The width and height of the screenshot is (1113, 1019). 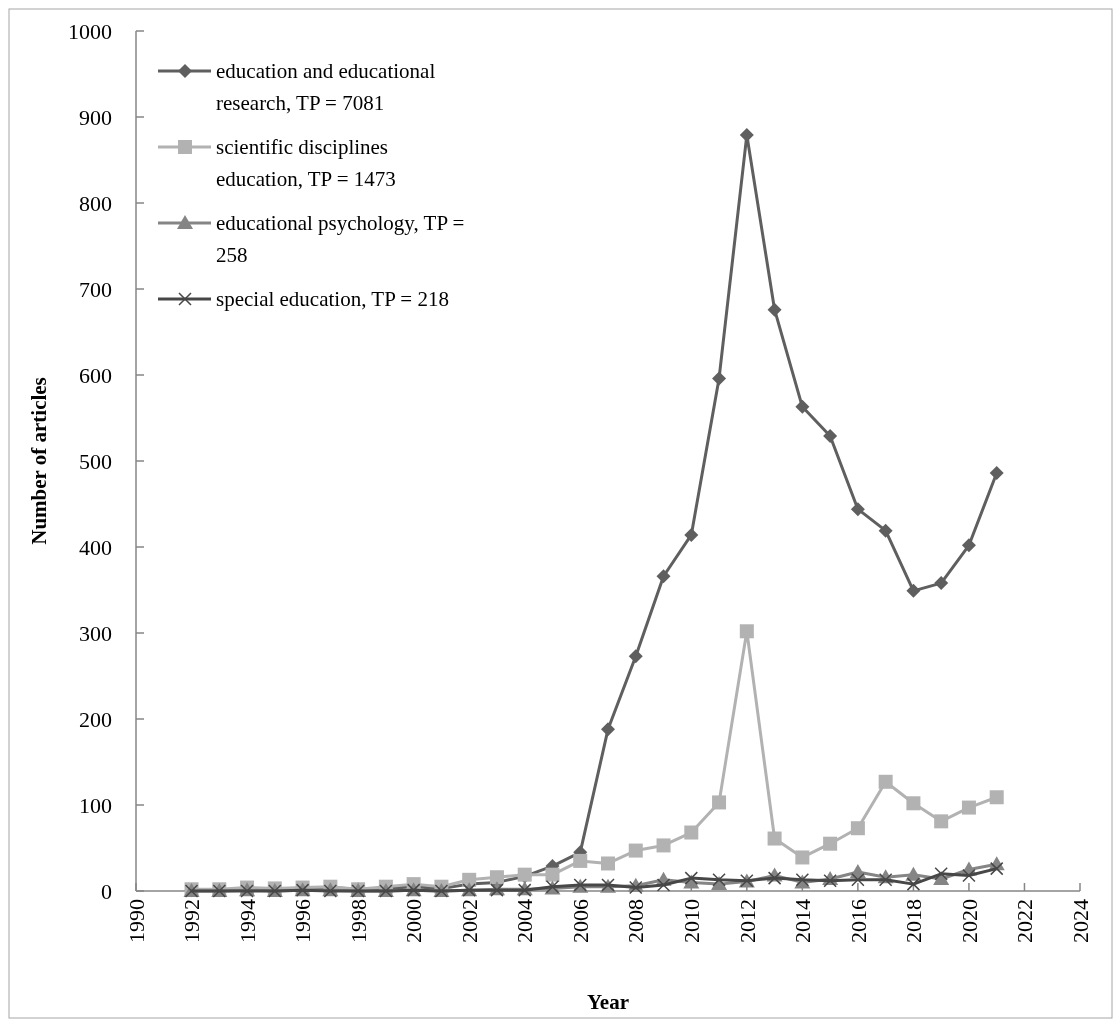 I want to click on x-tick-label: 2022, so click(x=1025, y=921).